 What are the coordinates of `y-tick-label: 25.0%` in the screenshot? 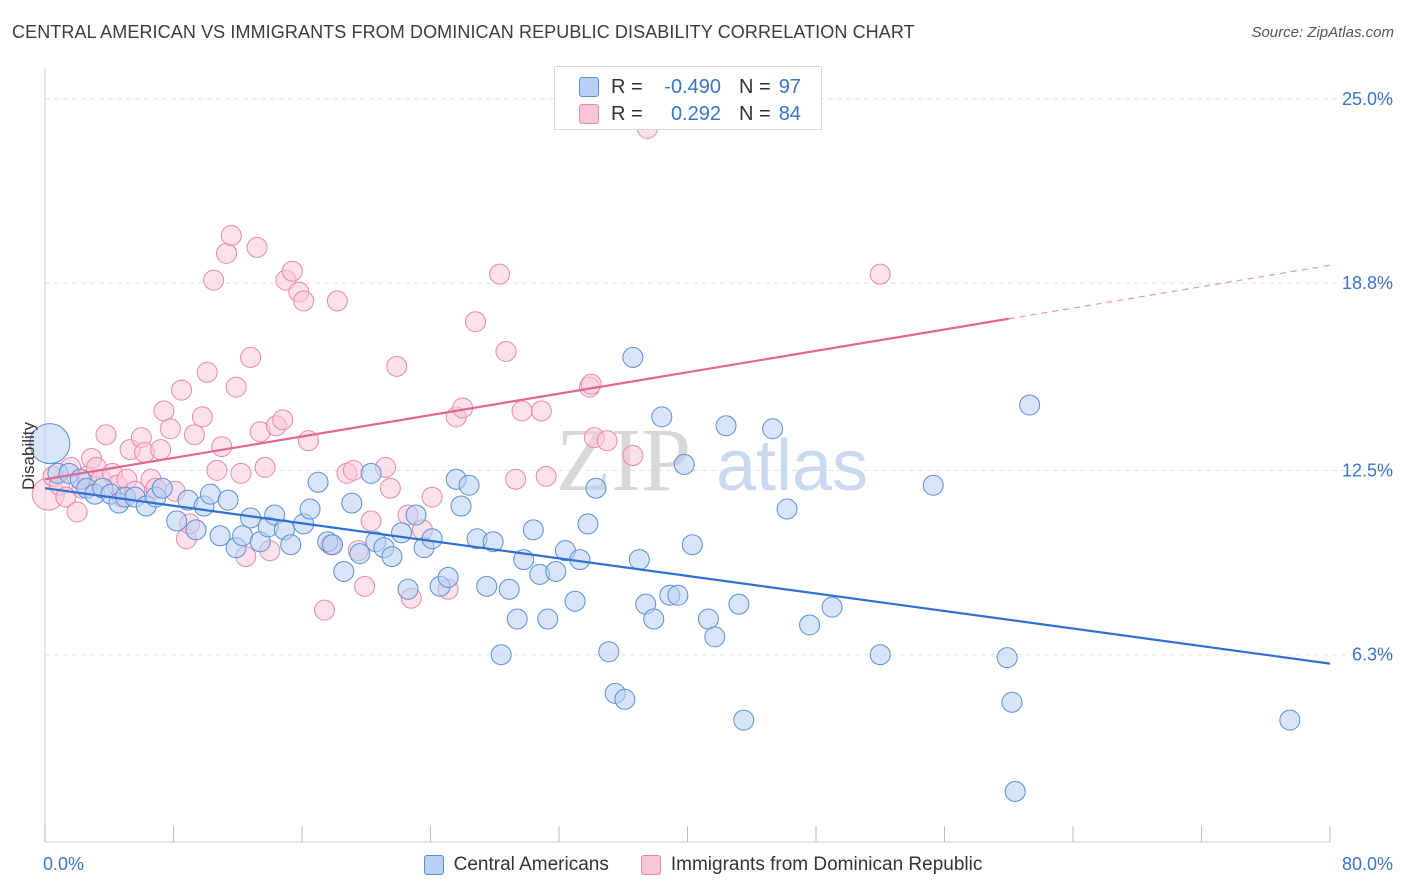 It's located at (1367, 99).